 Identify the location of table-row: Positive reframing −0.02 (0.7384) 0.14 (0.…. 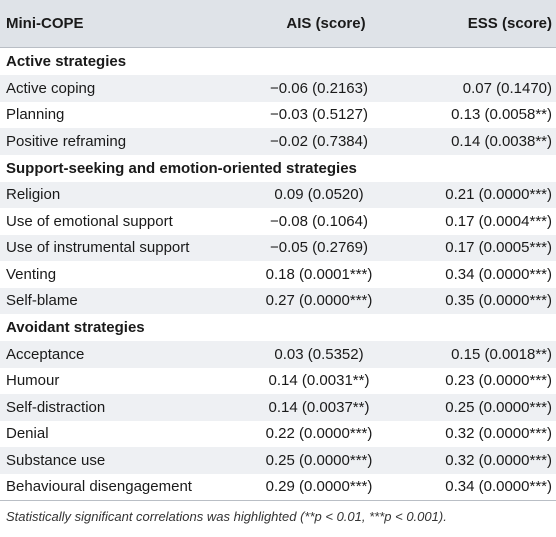
(278, 141).